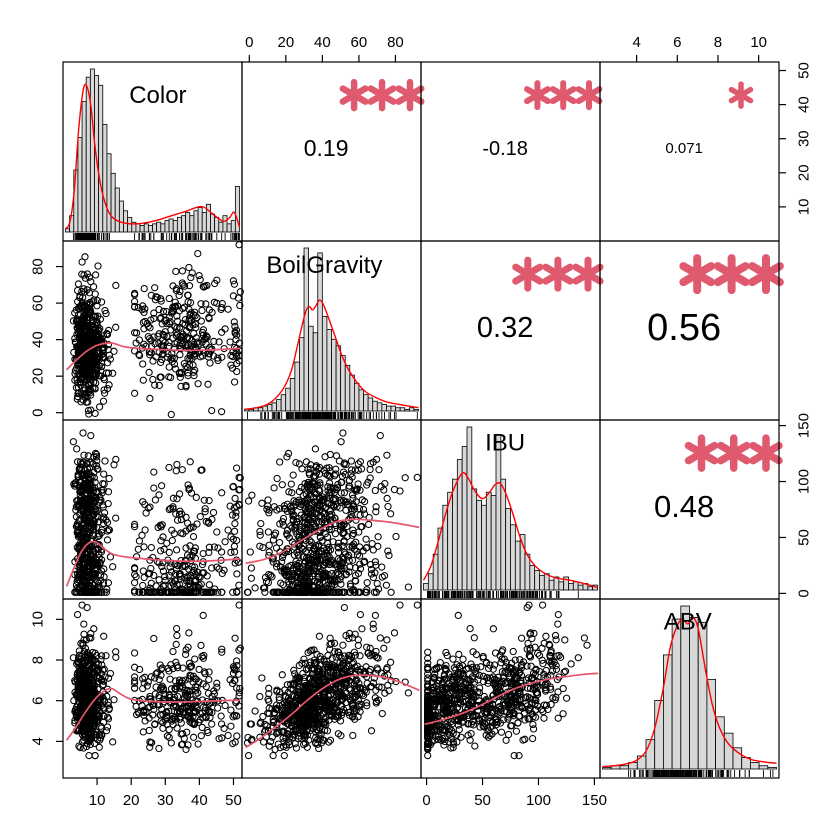 The image size is (840, 840). I want to click on correlation-value: 0.32, so click(505, 328).